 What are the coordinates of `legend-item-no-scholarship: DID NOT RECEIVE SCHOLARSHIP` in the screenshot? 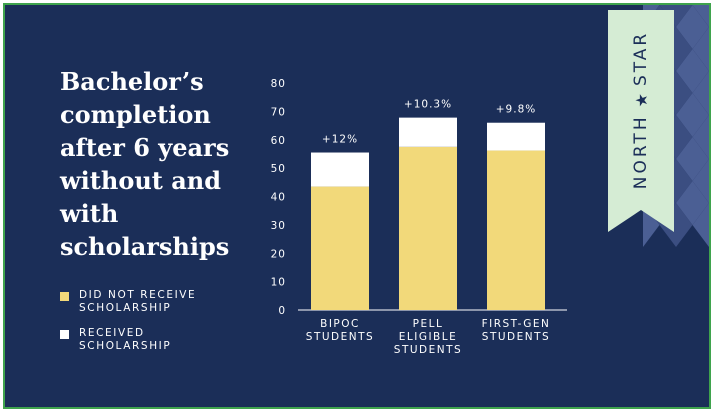 It's located at (144, 302).